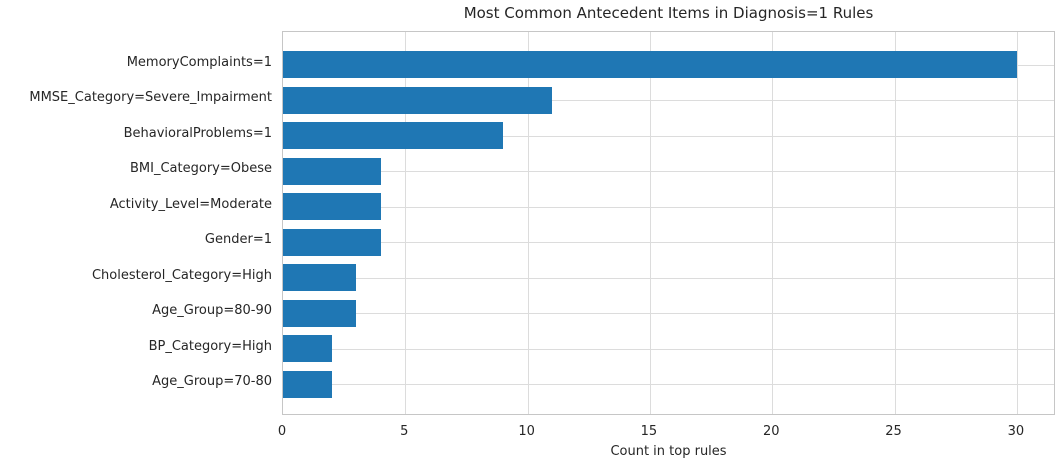 The height and width of the screenshot is (470, 1064). Describe the element at coordinates (649, 431) in the screenshot. I see `x-tick-label-15: 15` at that location.